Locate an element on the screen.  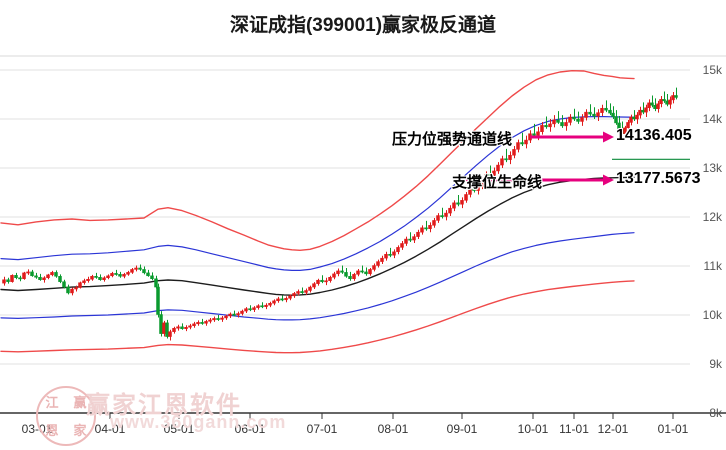
x-axis-tick-label: 03-01 is located at coordinates (37, 429).